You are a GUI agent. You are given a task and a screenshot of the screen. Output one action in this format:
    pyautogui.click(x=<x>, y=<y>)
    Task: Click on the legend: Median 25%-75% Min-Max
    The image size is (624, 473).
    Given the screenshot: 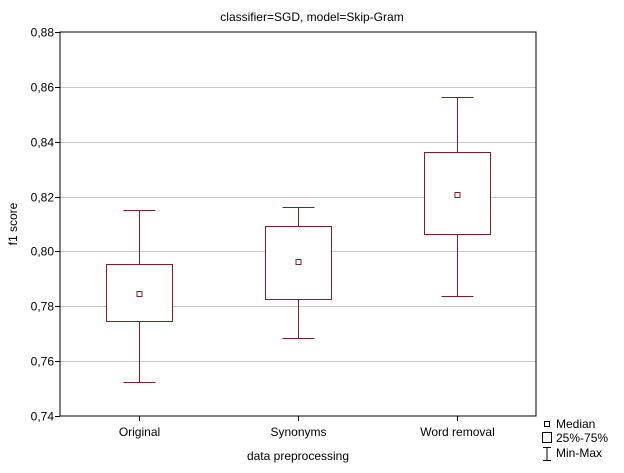 What is the action you would take?
    pyautogui.click(x=575, y=439)
    